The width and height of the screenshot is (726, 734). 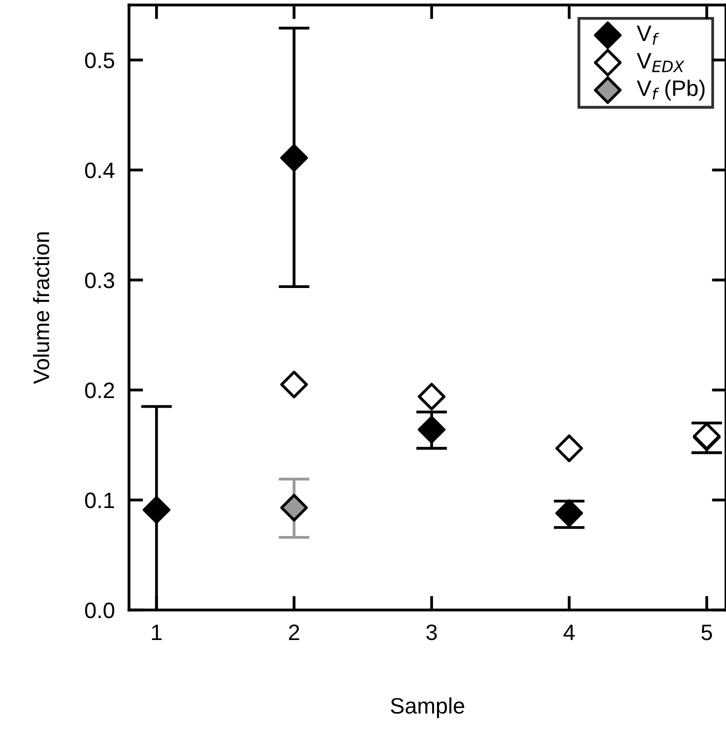 What do you see at coordinates (99, 170) in the screenshot?
I see `y-tick-label: 0.4` at bounding box center [99, 170].